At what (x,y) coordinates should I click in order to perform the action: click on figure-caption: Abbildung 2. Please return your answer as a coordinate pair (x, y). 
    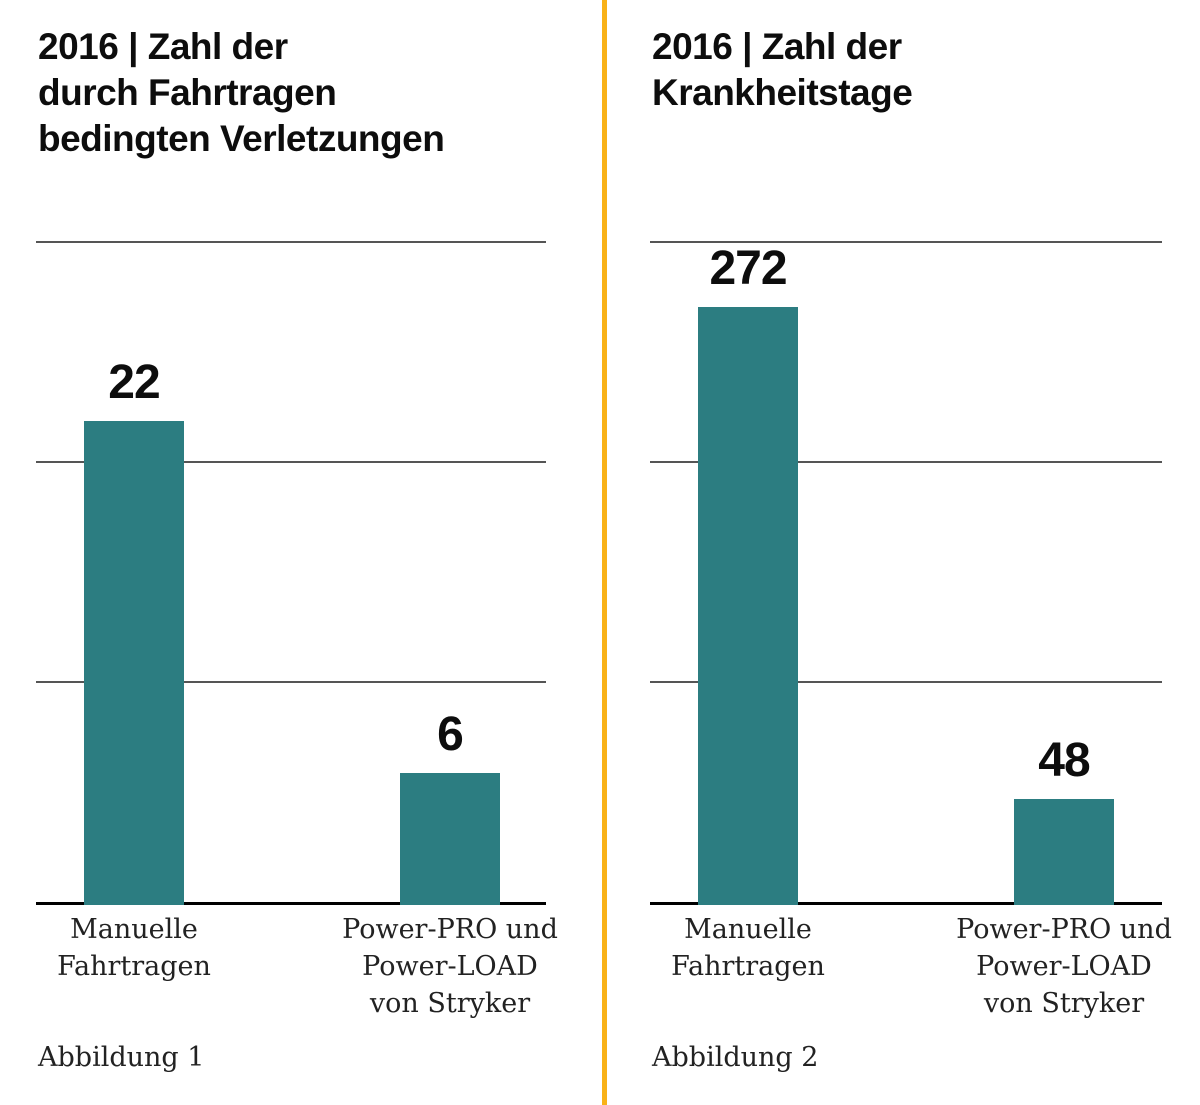
    Looking at the image, I should click on (735, 1057).